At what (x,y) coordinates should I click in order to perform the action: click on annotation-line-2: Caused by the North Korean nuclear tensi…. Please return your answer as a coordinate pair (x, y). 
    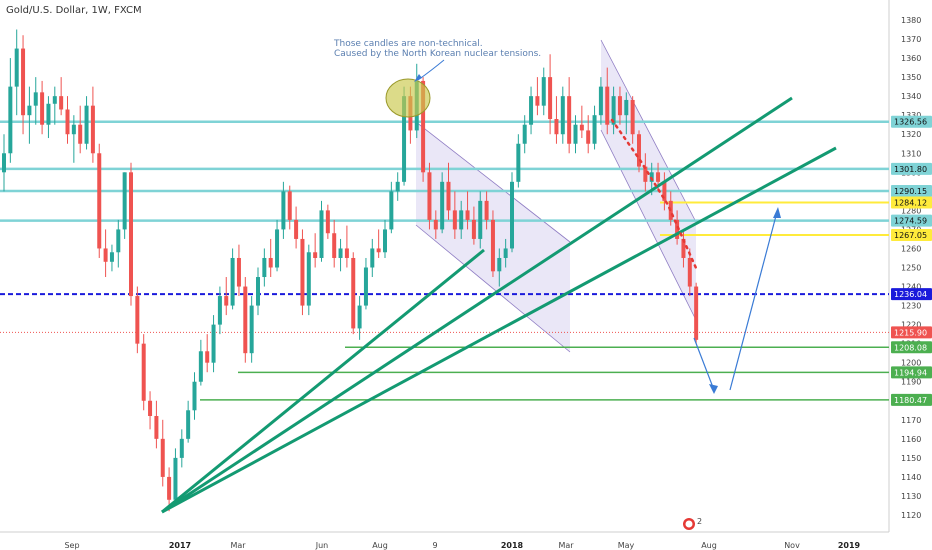
    Looking at the image, I should click on (438, 54).